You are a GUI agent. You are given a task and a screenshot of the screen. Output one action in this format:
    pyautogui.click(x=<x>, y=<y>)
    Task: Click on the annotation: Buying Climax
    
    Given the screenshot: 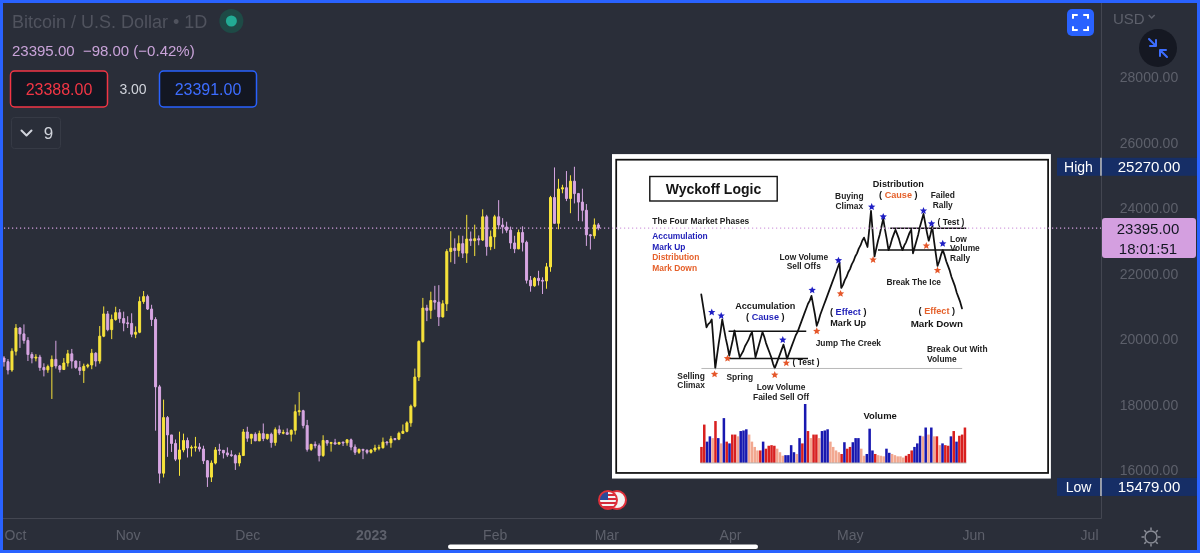 What is the action you would take?
    pyautogui.click(x=849, y=201)
    